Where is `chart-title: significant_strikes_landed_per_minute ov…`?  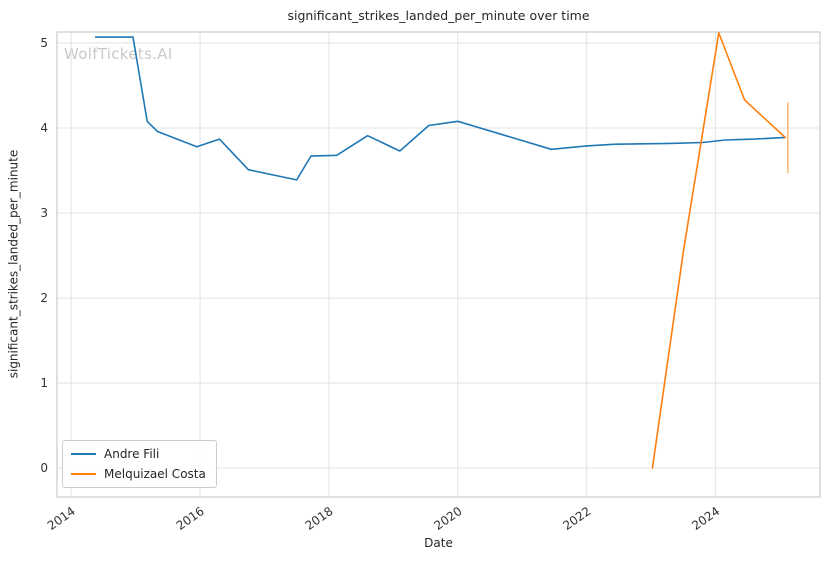 chart-title: significant_strikes_landed_per_minute ov… is located at coordinates (438, 15).